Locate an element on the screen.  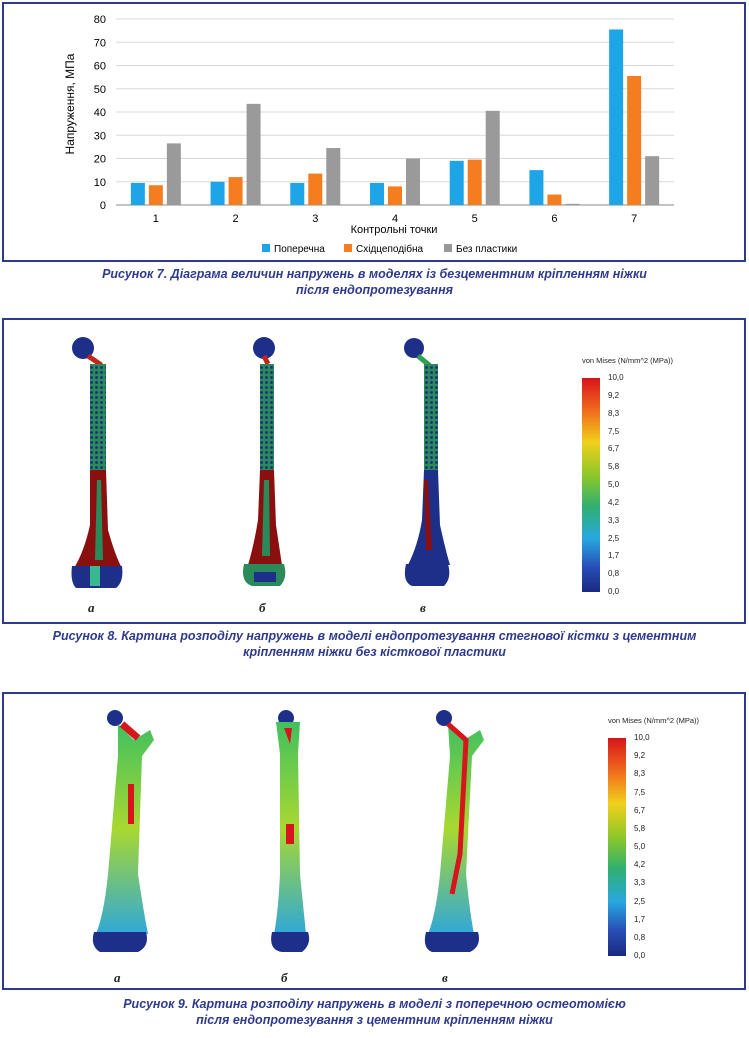
y-tick-label: 40 is located at coordinates (100, 113).